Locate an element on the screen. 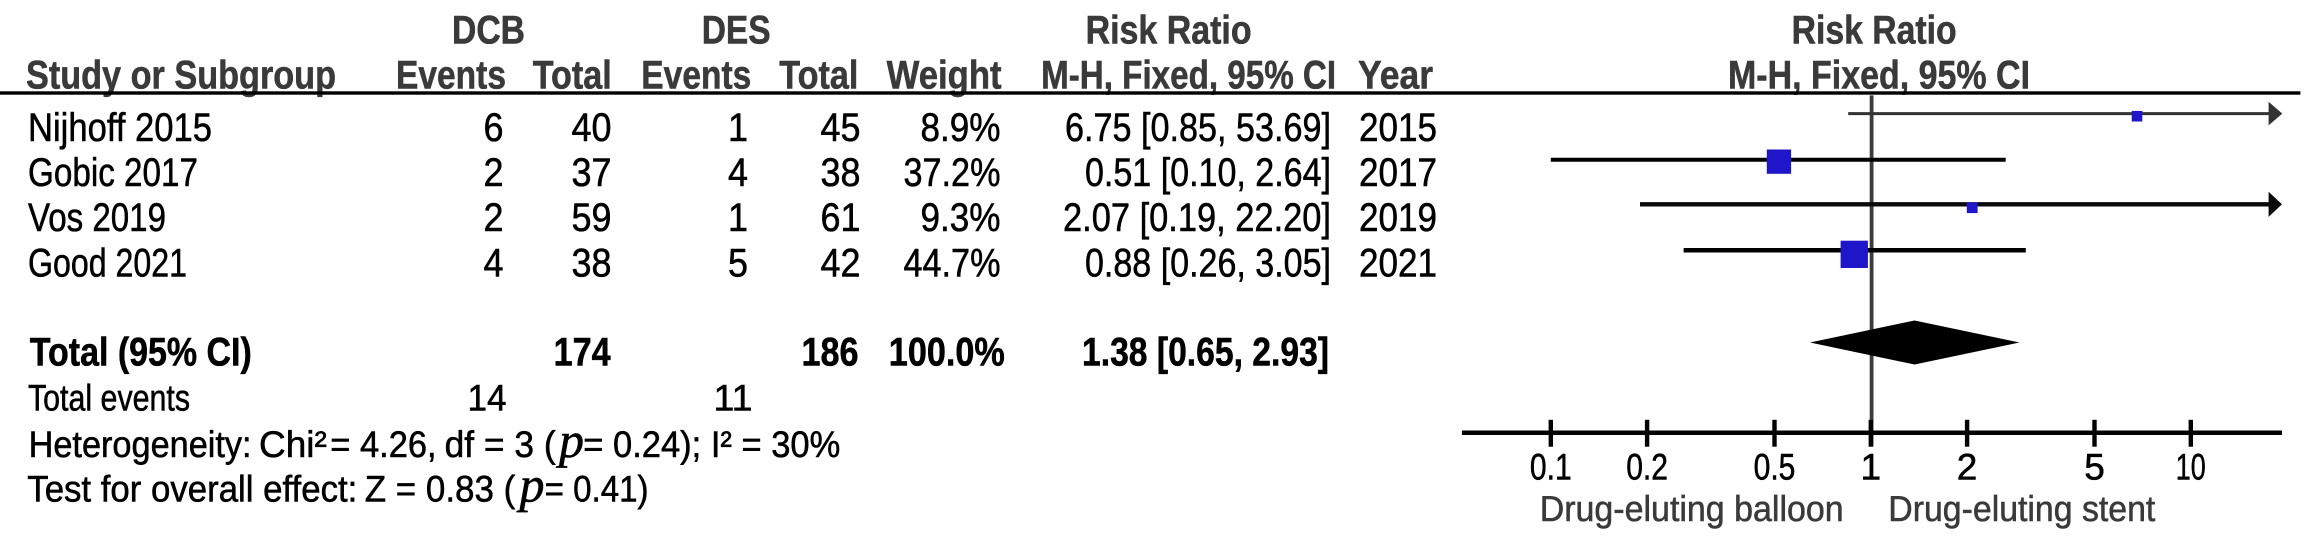  svg-text: 2015 is located at coordinates (1398, 128).